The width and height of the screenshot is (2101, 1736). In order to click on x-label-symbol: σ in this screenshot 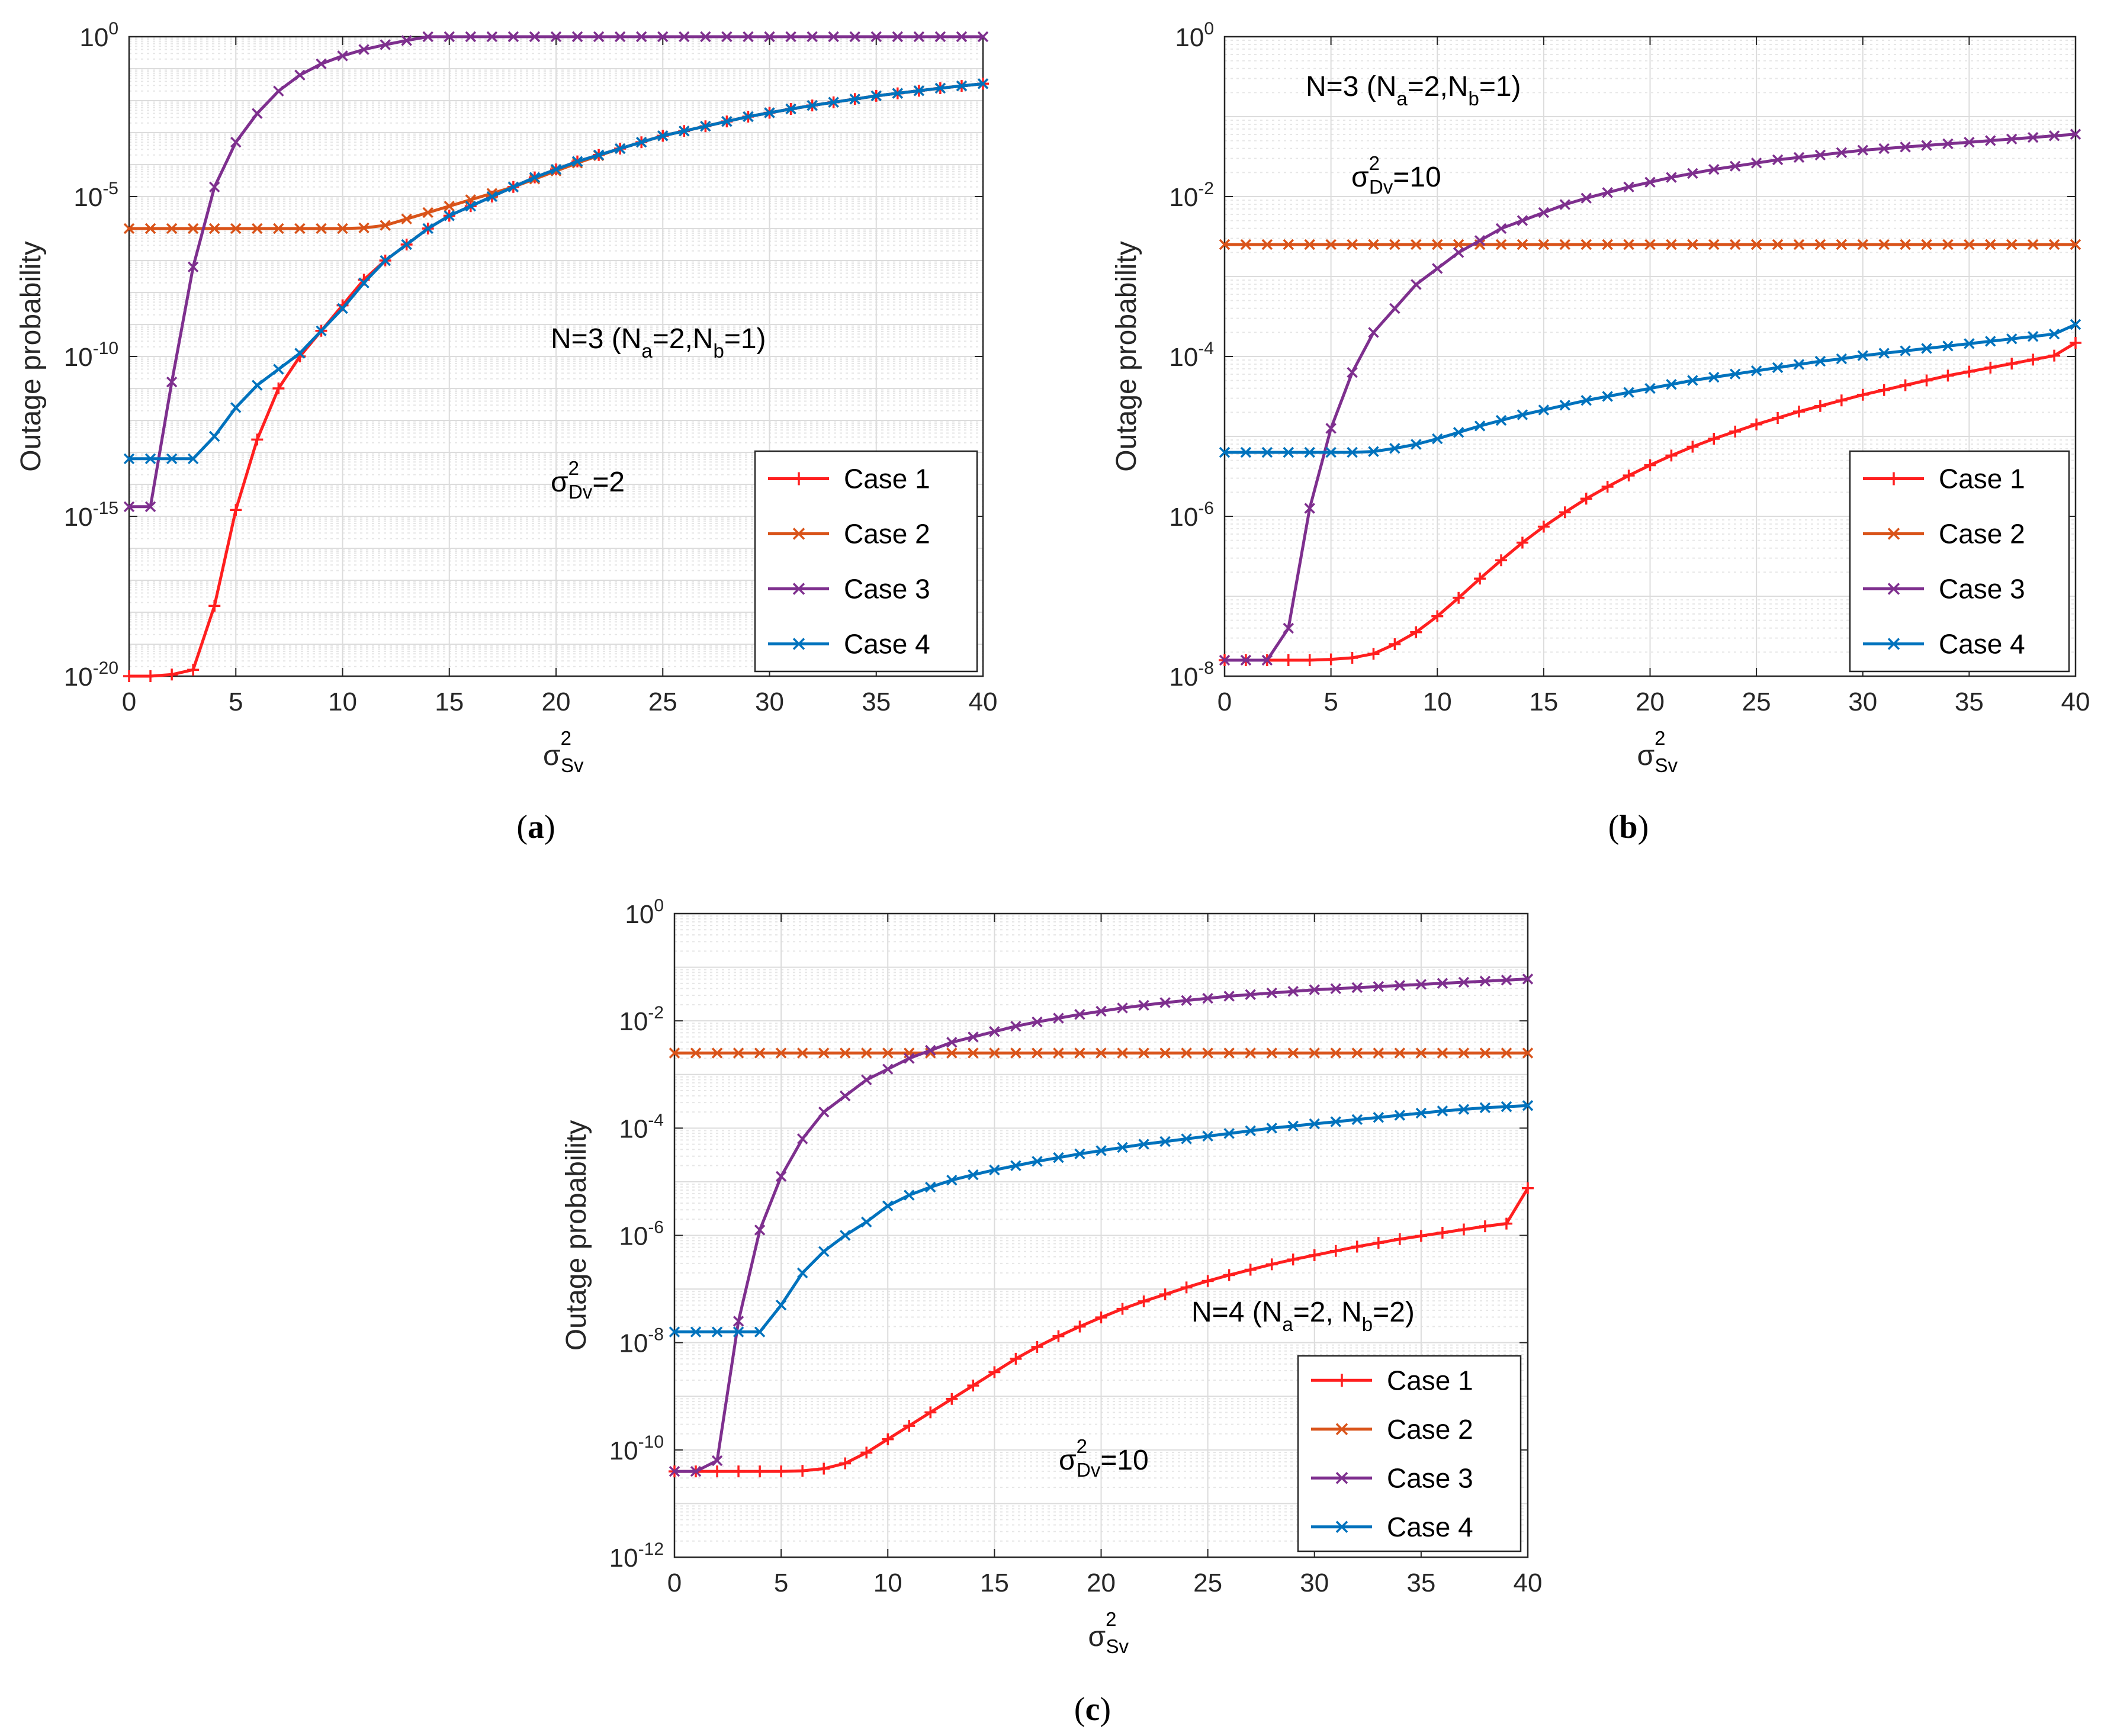, I will do `click(1646, 755)`.